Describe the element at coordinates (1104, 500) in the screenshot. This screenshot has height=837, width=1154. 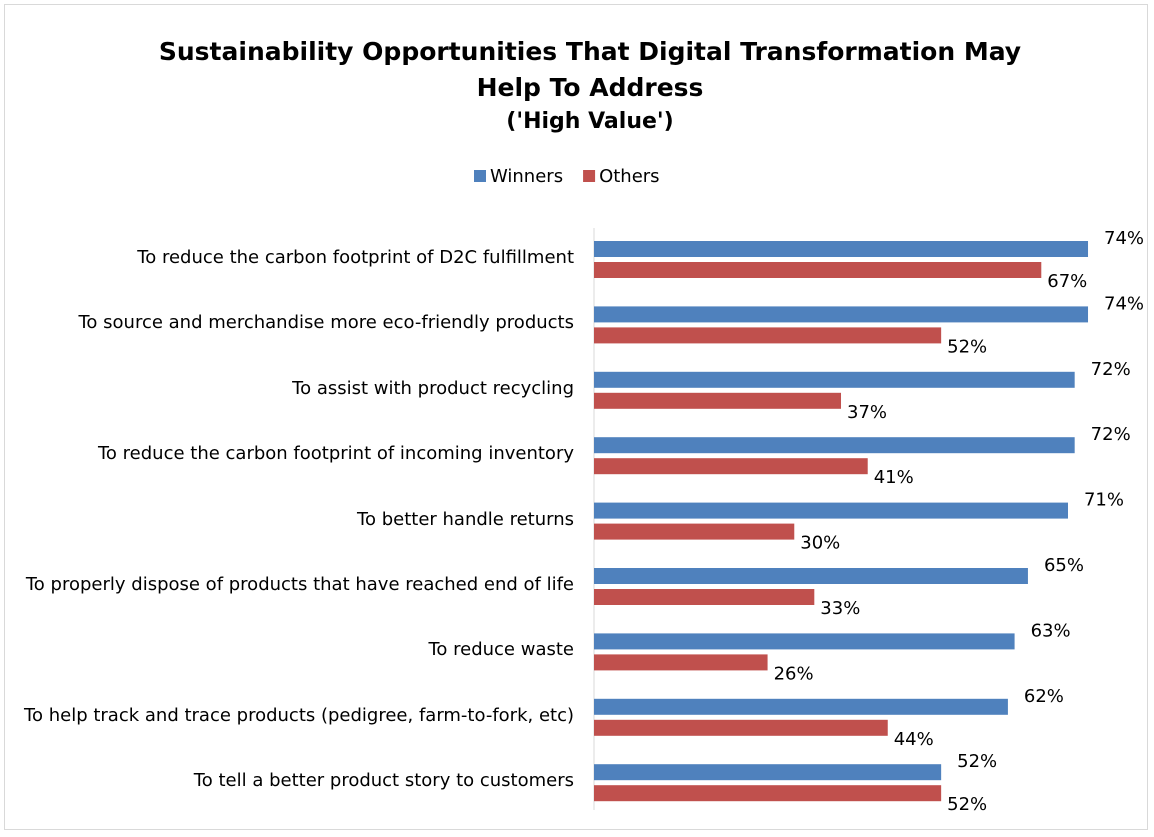
I see `value-label: 71%` at that location.